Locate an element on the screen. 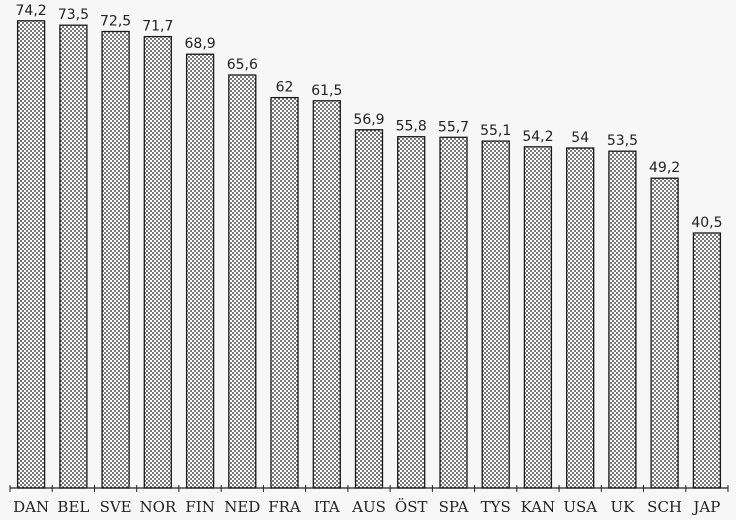 The width and height of the screenshot is (736, 520). value-label-fra: 62 is located at coordinates (285, 88).